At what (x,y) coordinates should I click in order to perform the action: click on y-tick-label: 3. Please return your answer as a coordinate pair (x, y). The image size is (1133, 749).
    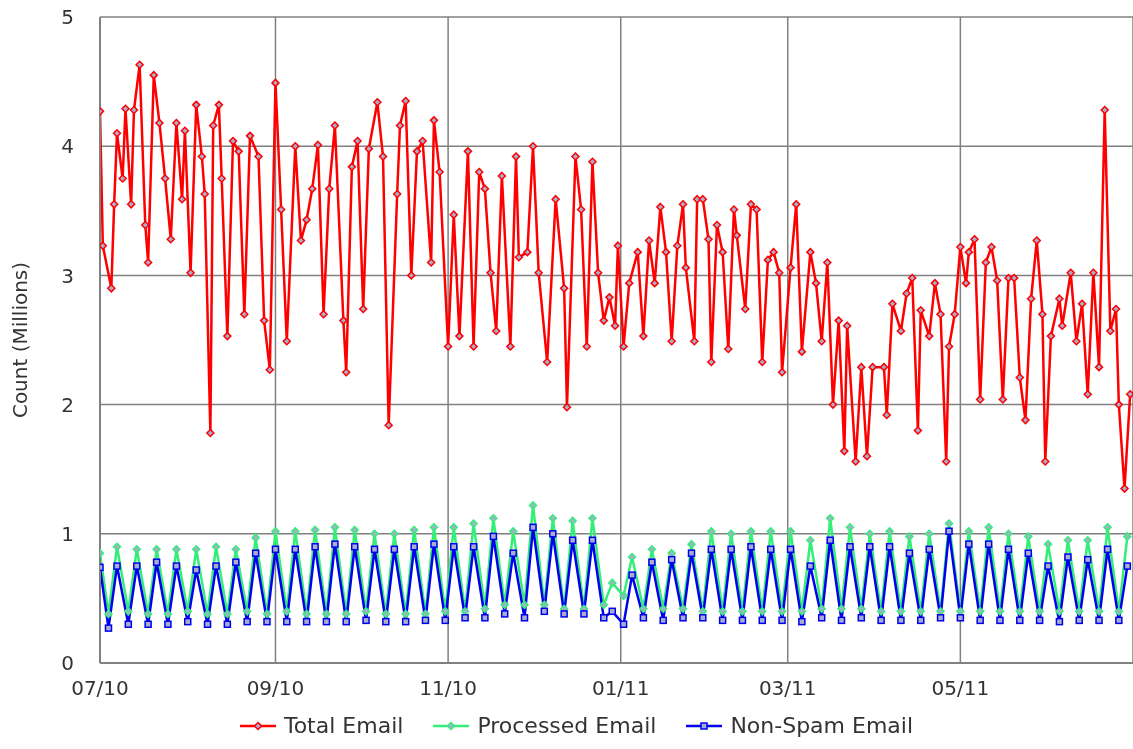
    Looking at the image, I should click on (67, 275).